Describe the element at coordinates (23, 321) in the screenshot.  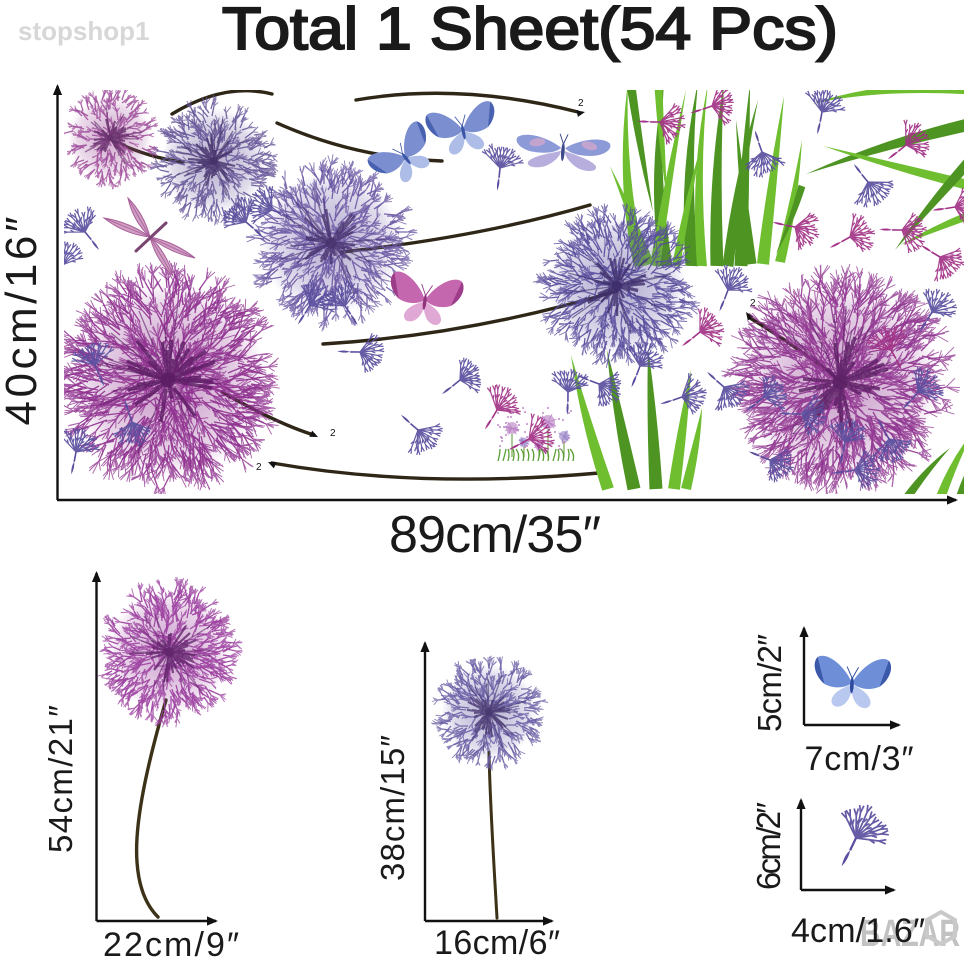
I see `svg-text: 40cm/16″` at that location.